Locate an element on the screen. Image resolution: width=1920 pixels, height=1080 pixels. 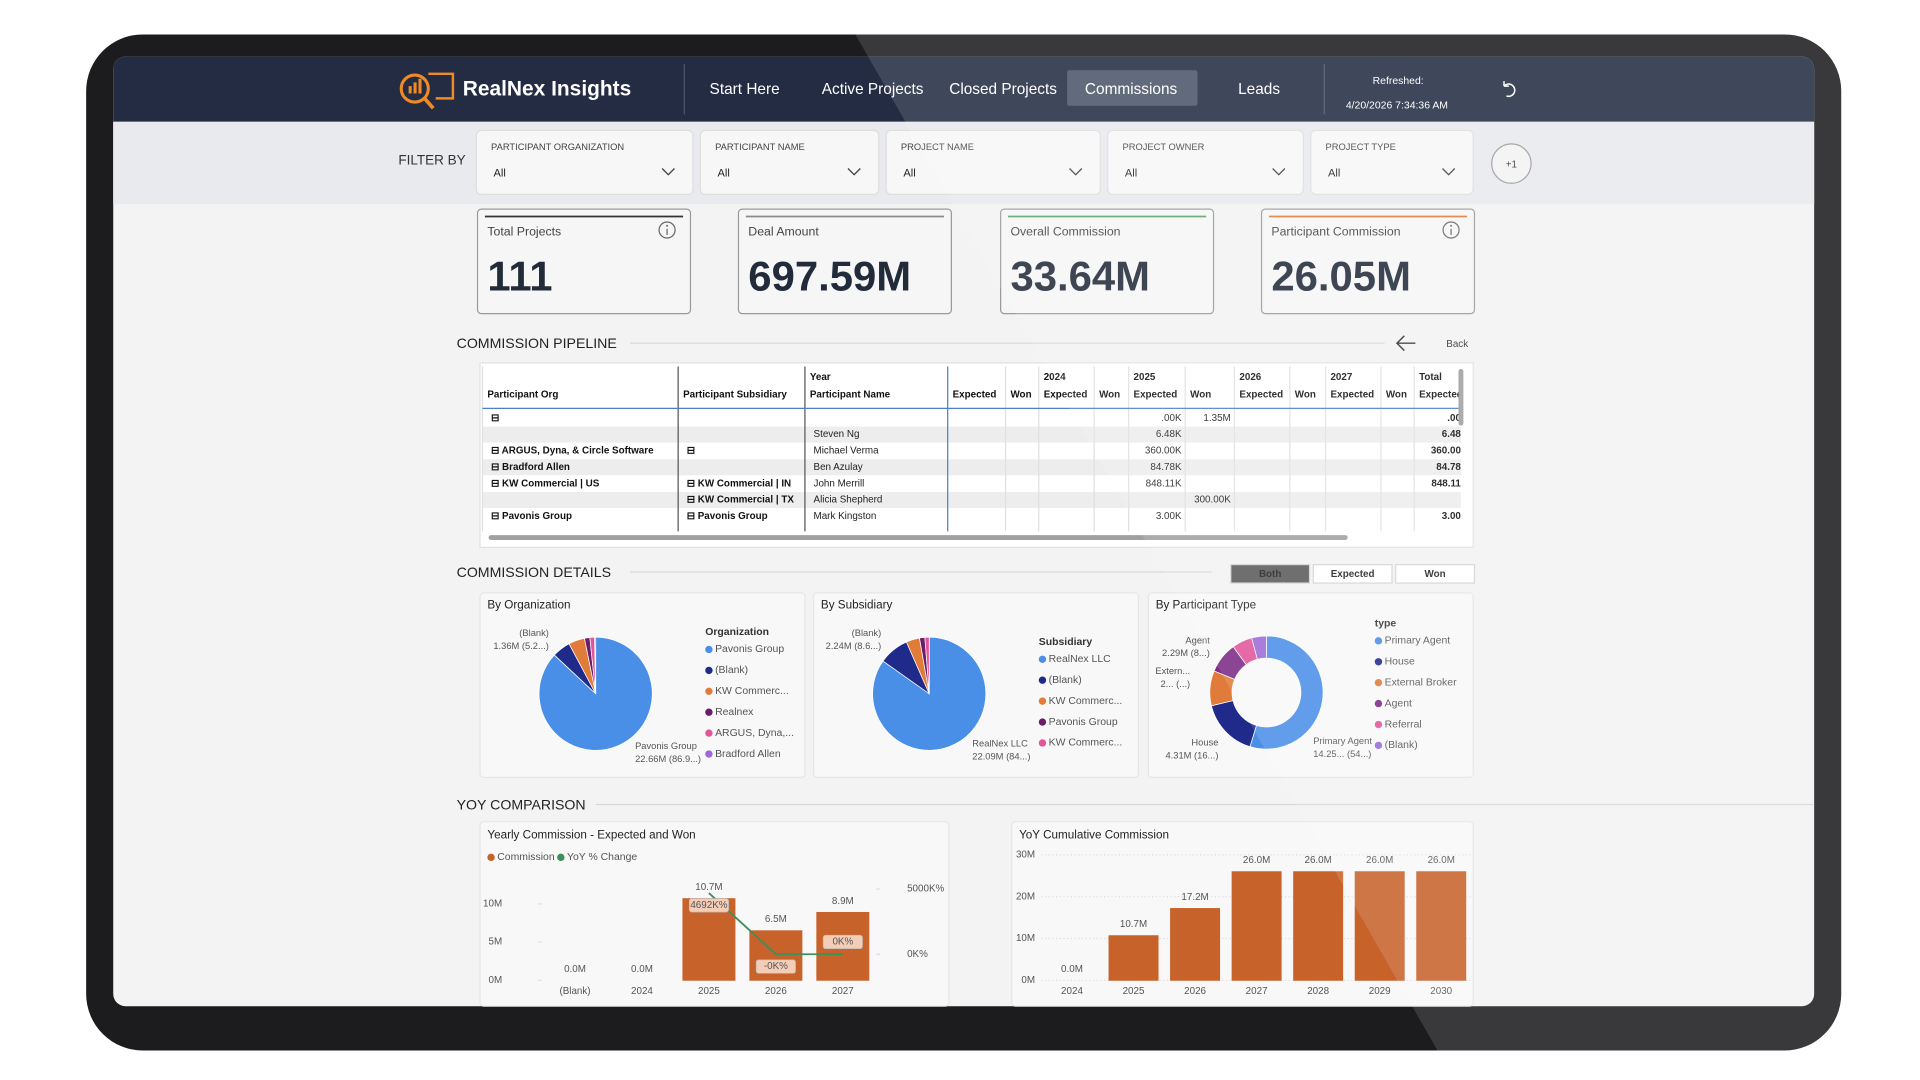
legend-label: (Blank) is located at coordinates (731, 670).